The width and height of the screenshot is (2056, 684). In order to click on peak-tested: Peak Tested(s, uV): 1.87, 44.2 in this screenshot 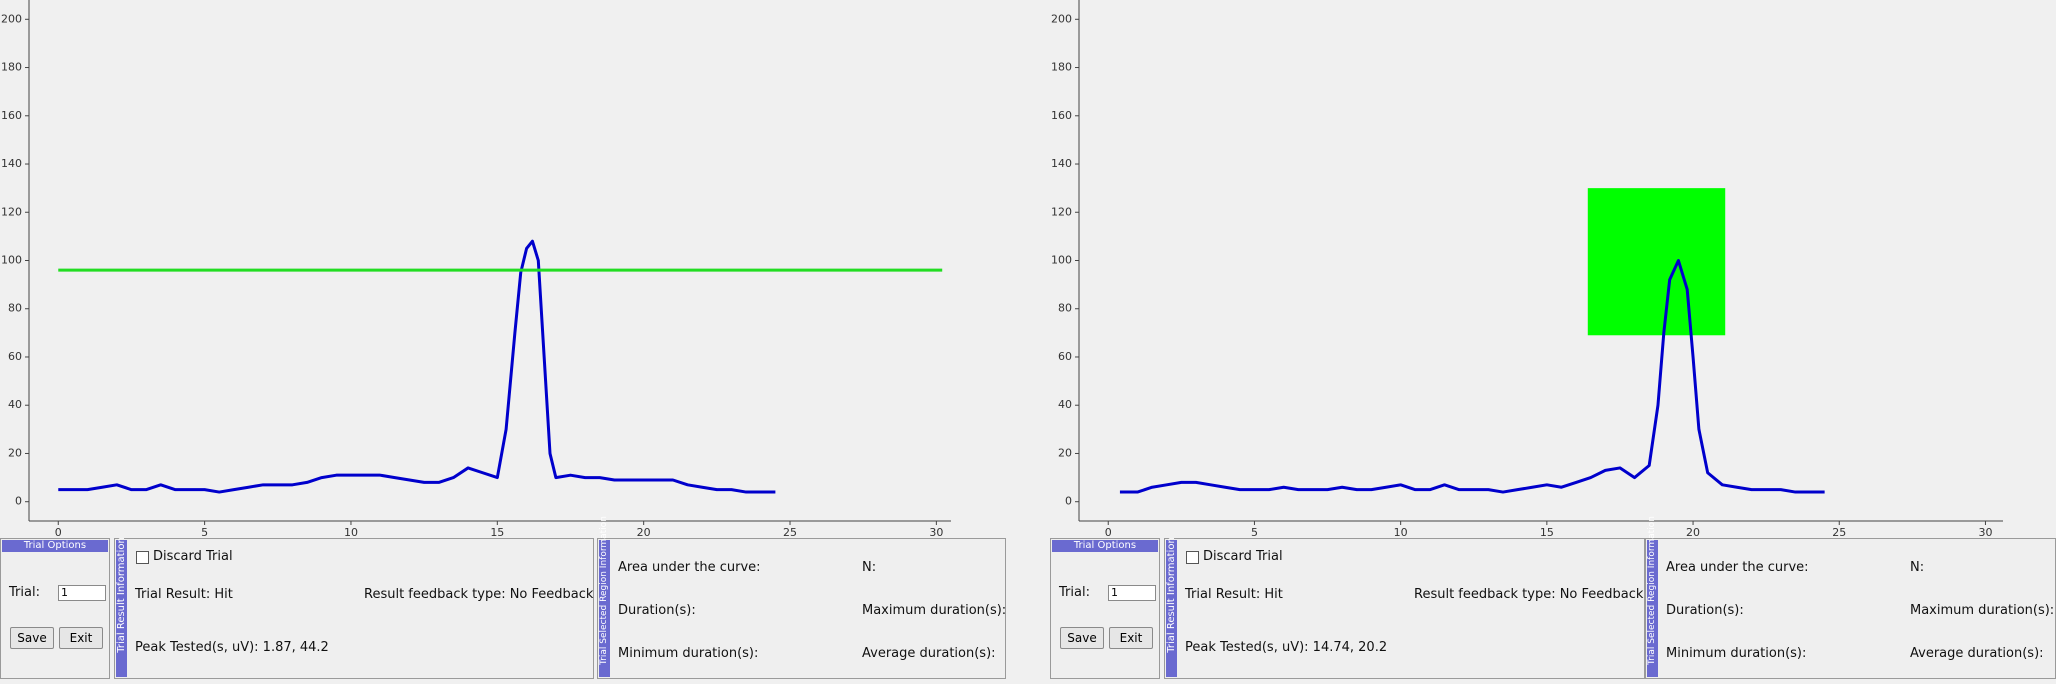, I will do `click(232, 647)`.